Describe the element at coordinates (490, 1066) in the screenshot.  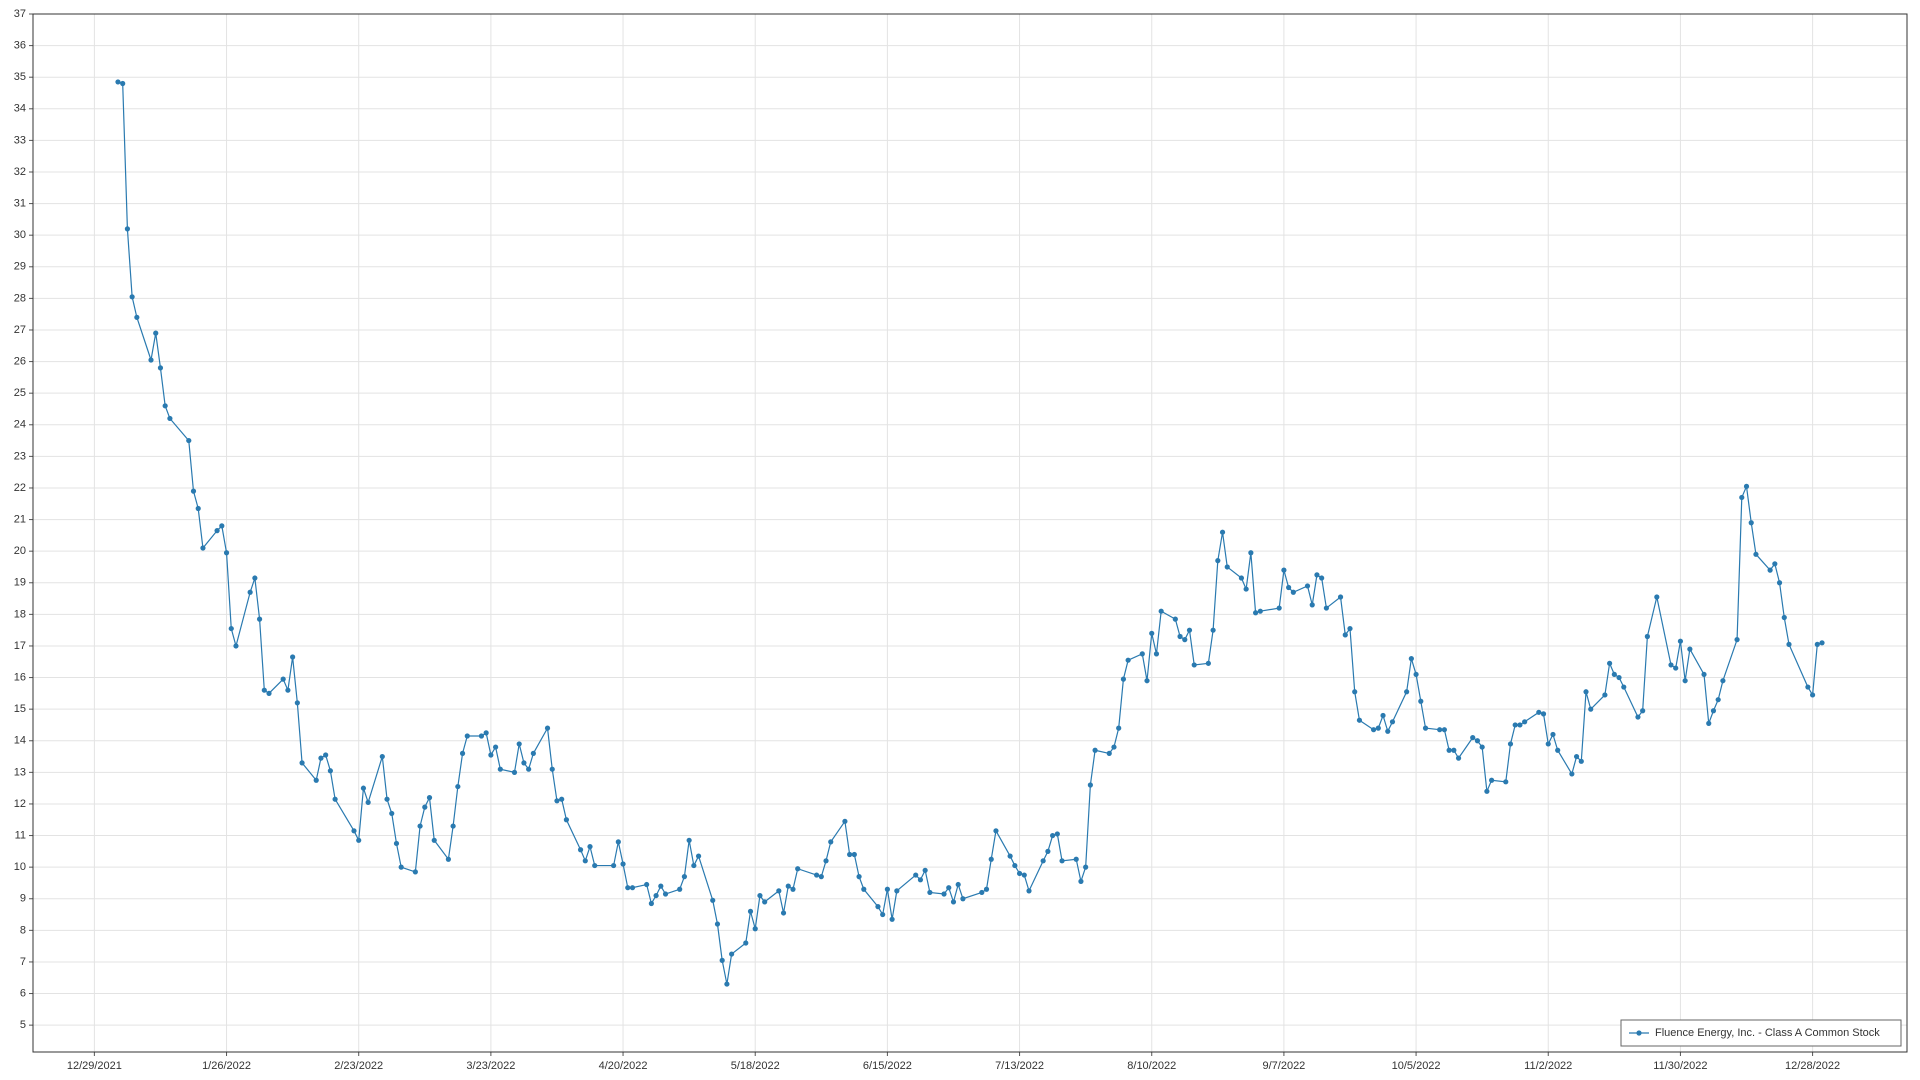
I see `x-tick-label: 3/23/2022` at that location.